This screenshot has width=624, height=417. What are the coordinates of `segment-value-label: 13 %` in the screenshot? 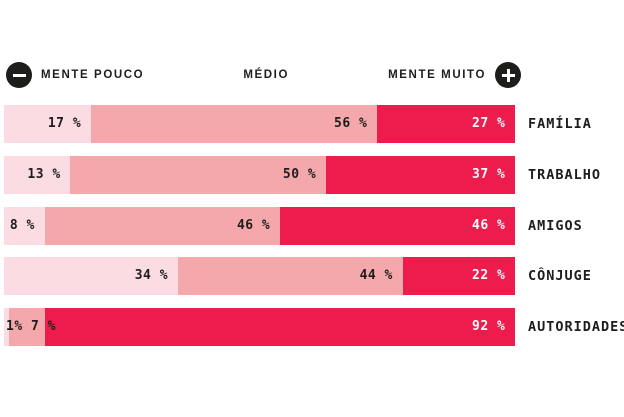 It's located at (44, 174).